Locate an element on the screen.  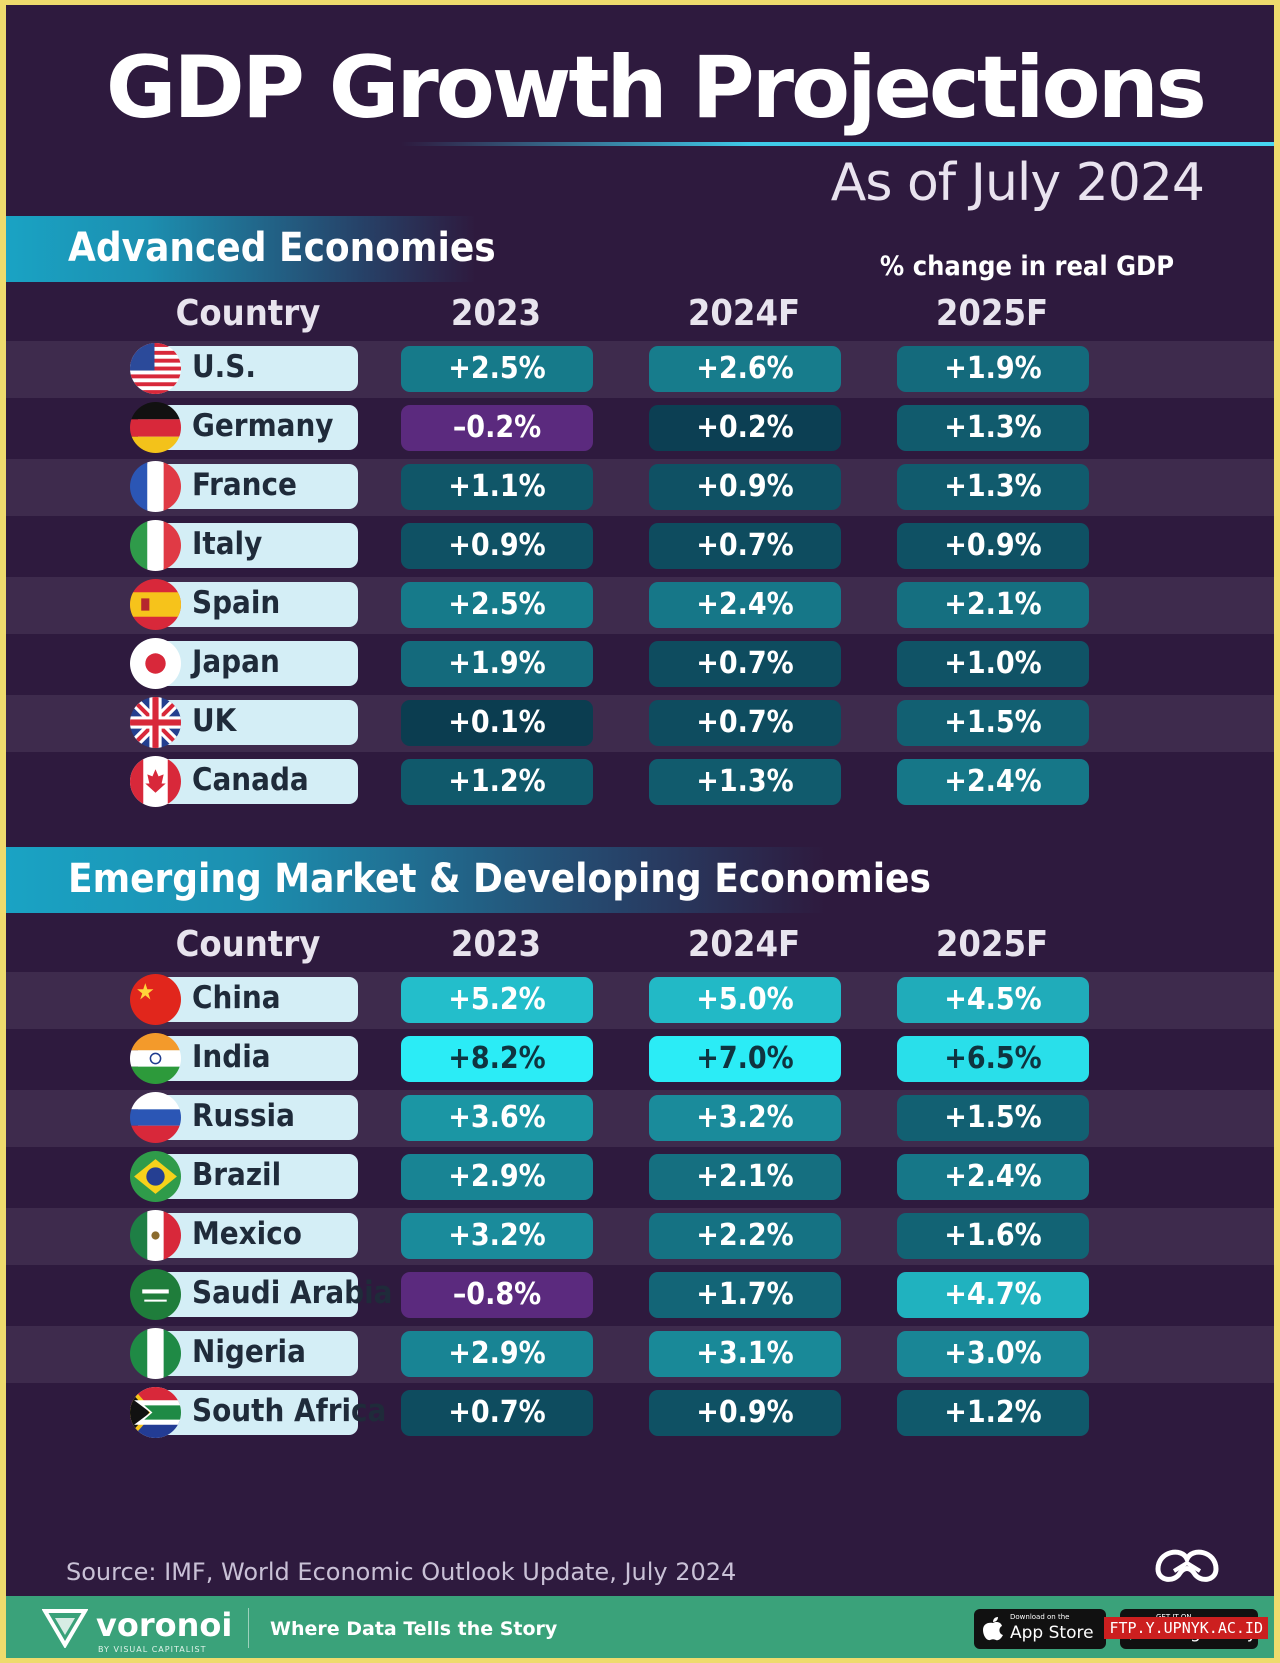
column-header: 2023 is located at coordinates (496, 944).